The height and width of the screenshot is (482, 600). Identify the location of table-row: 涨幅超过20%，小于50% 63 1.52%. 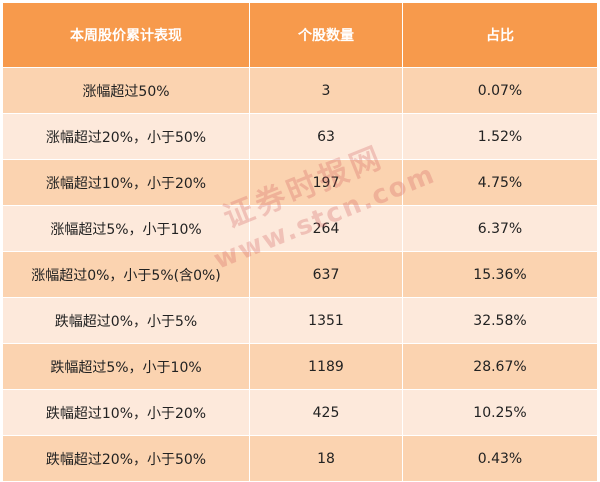
(300, 137).